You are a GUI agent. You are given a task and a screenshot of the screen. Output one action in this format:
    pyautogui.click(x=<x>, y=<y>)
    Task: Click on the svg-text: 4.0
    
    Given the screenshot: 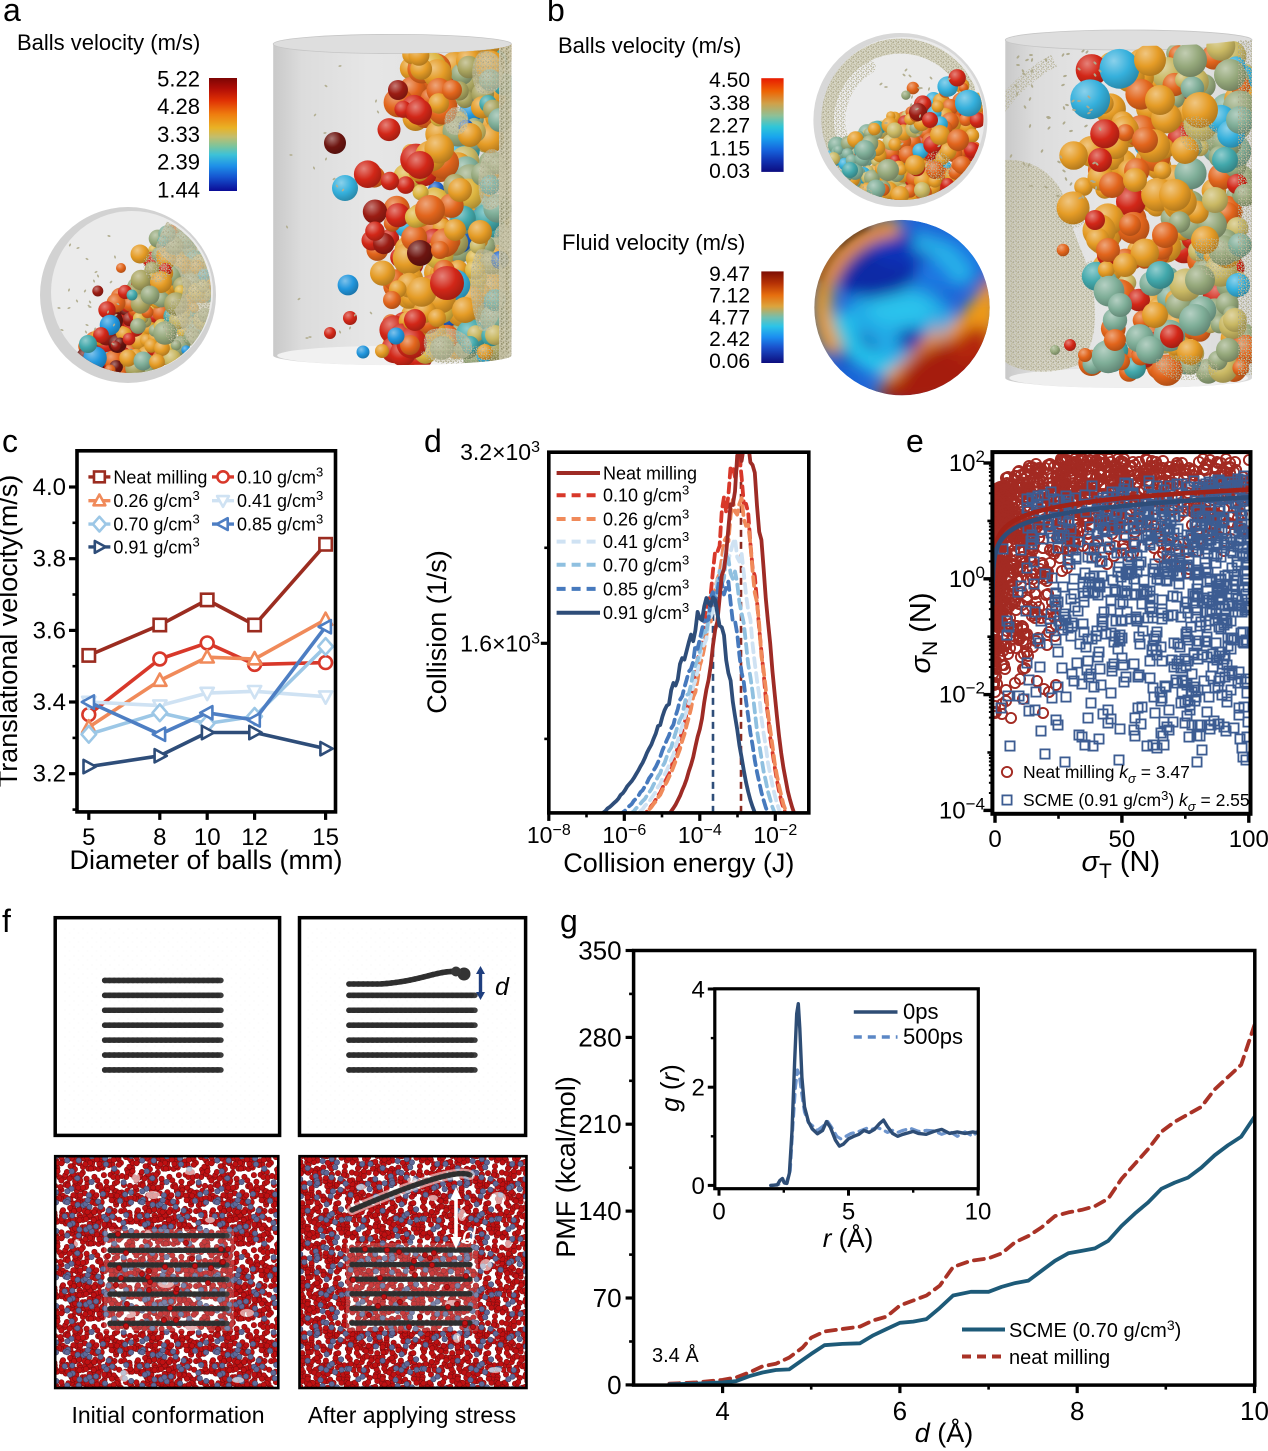 What is the action you would take?
    pyautogui.click(x=49, y=487)
    